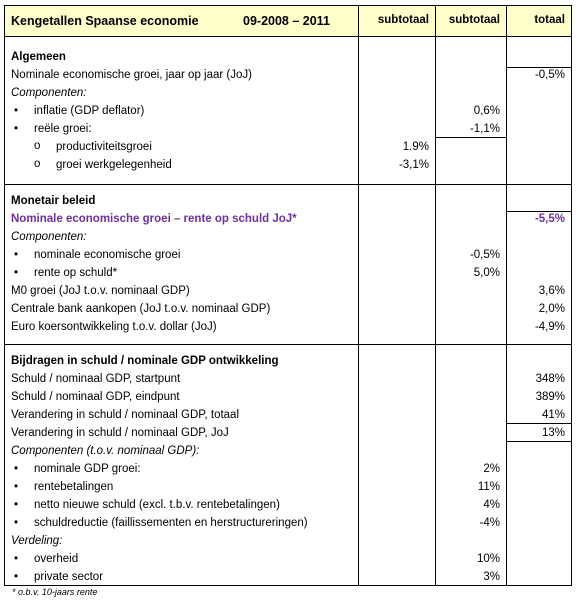  Describe the element at coordinates (53, 201) in the screenshot. I see `section-title: Monetair beleid` at that location.